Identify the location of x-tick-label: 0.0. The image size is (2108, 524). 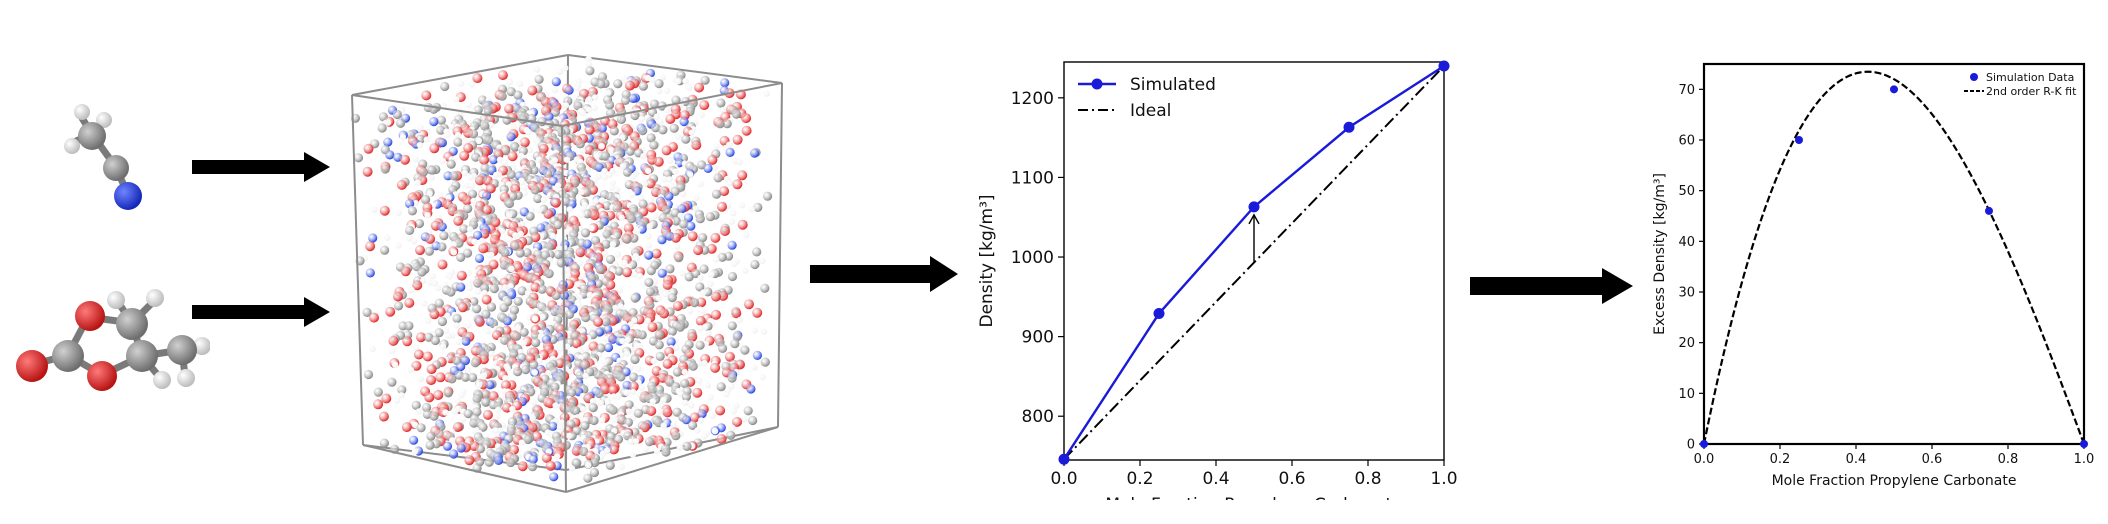
(1704, 459).